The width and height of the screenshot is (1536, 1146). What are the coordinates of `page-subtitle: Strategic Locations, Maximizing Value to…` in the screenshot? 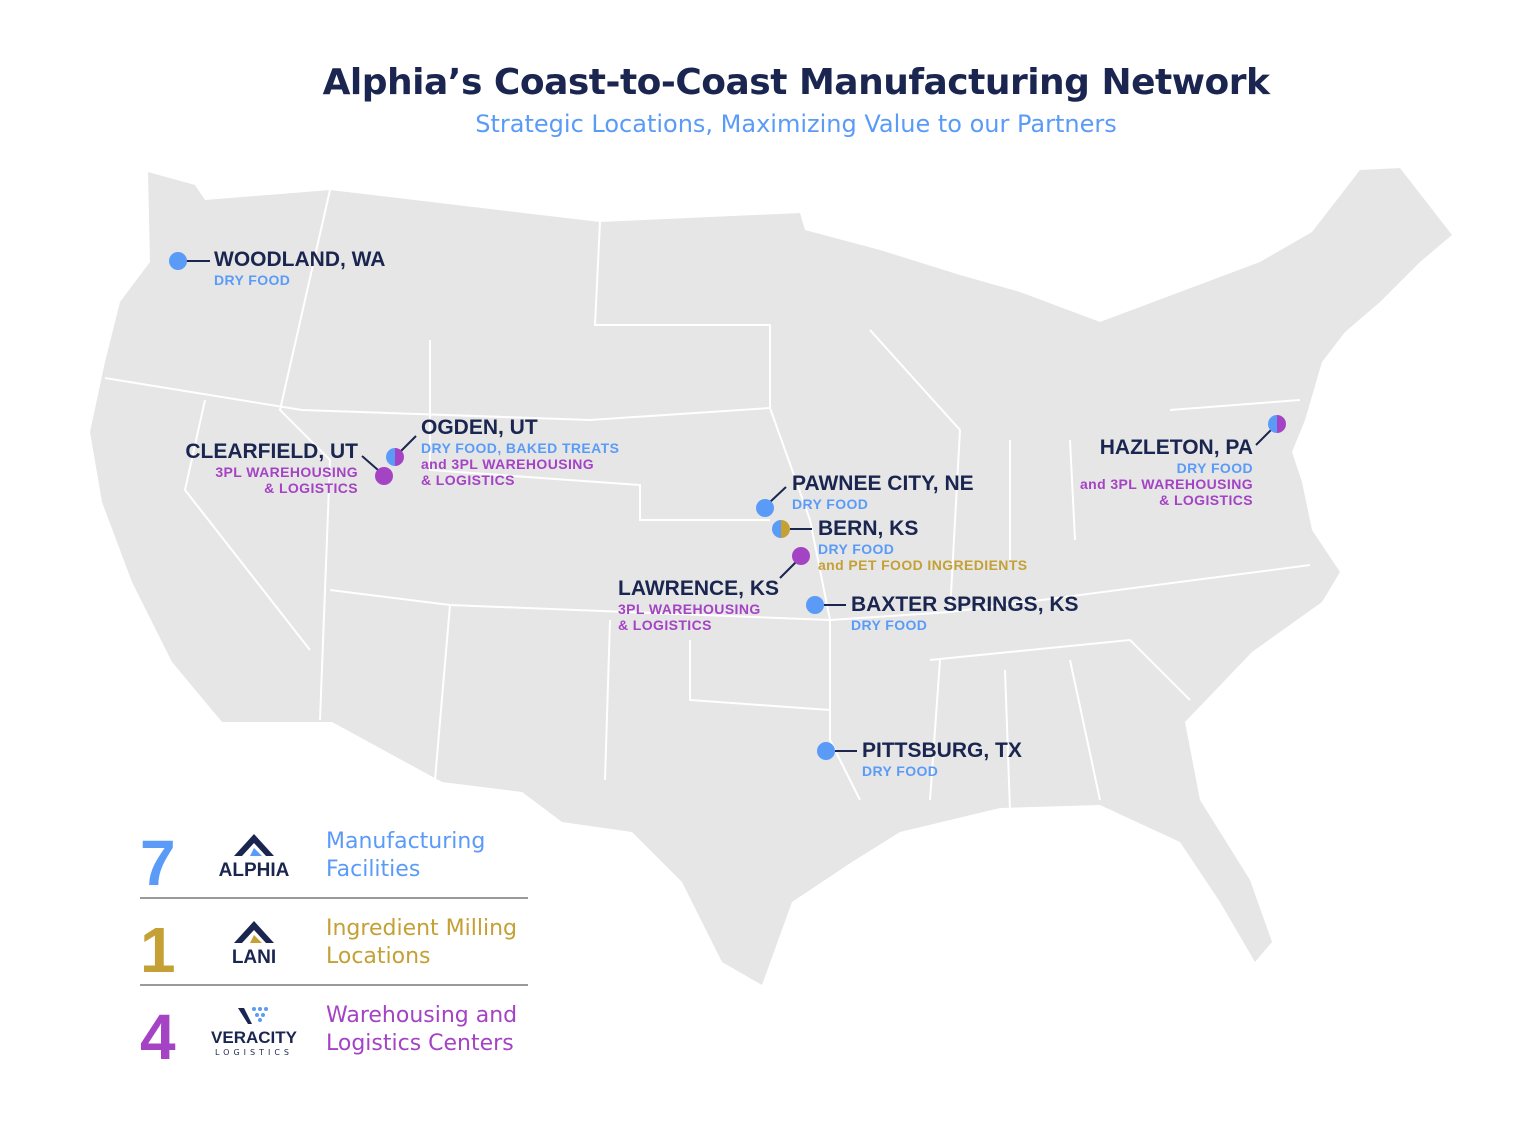 It's located at (796, 124).